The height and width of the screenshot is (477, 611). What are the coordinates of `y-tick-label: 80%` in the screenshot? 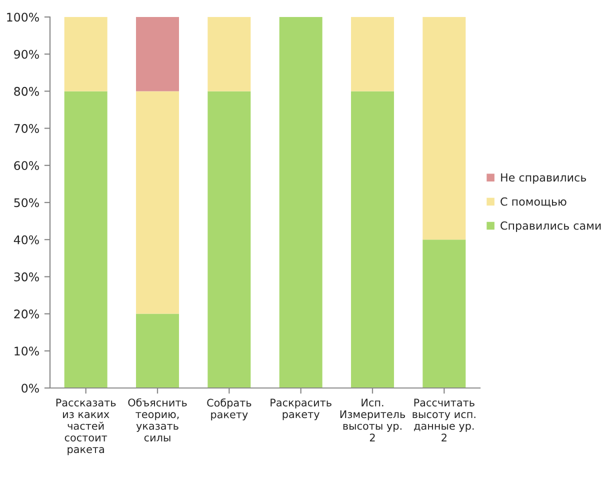 It's located at (26, 91).